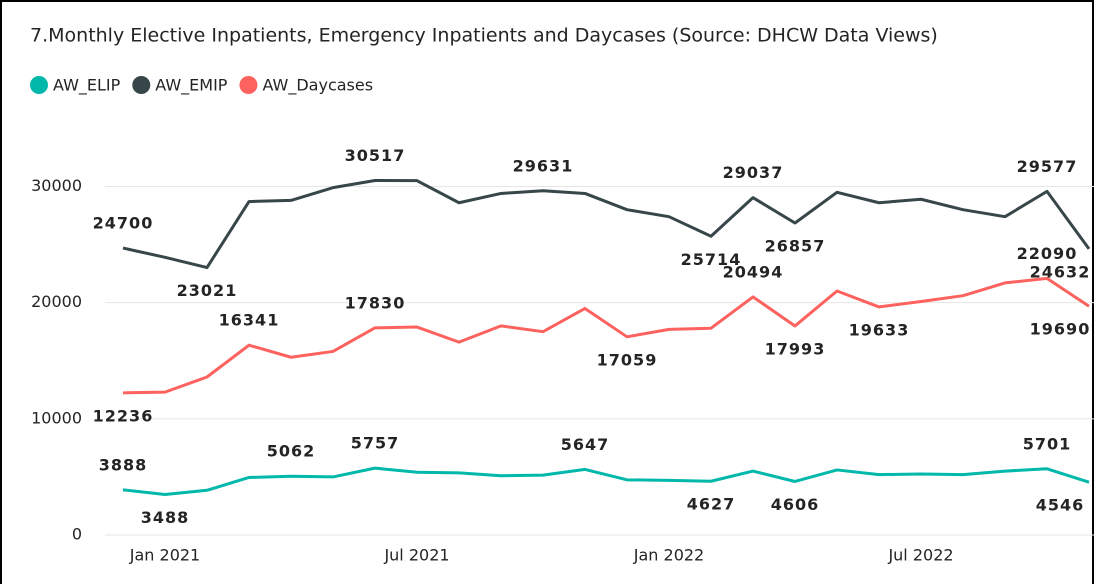 The image size is (1094, 584). Describe the element at coordinates (795, 504) in the screenshot. I see `data-label: 4606` at that location.